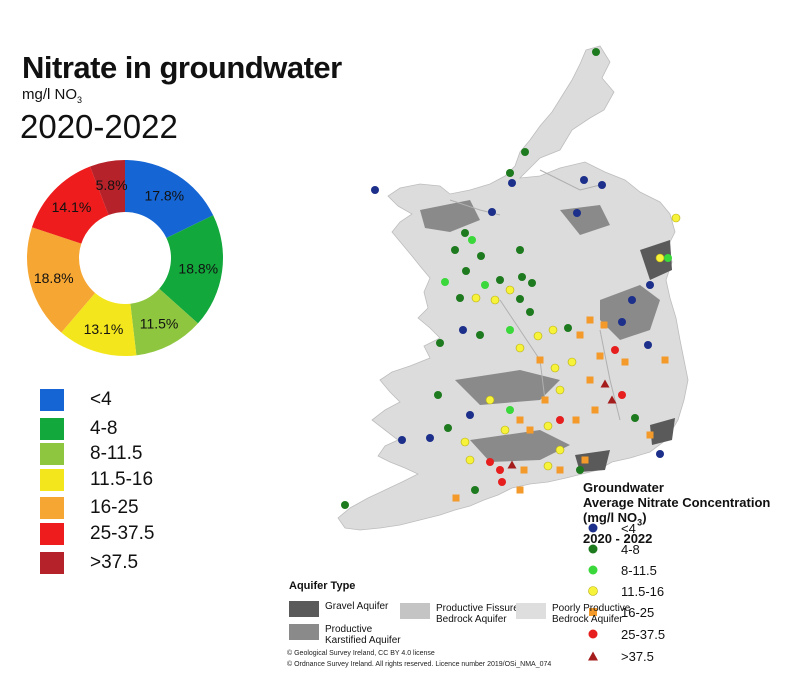 The height and width of the screenshot is (694, 800). I want to click on donut-label-3: 11.5%, so click(159, 324).